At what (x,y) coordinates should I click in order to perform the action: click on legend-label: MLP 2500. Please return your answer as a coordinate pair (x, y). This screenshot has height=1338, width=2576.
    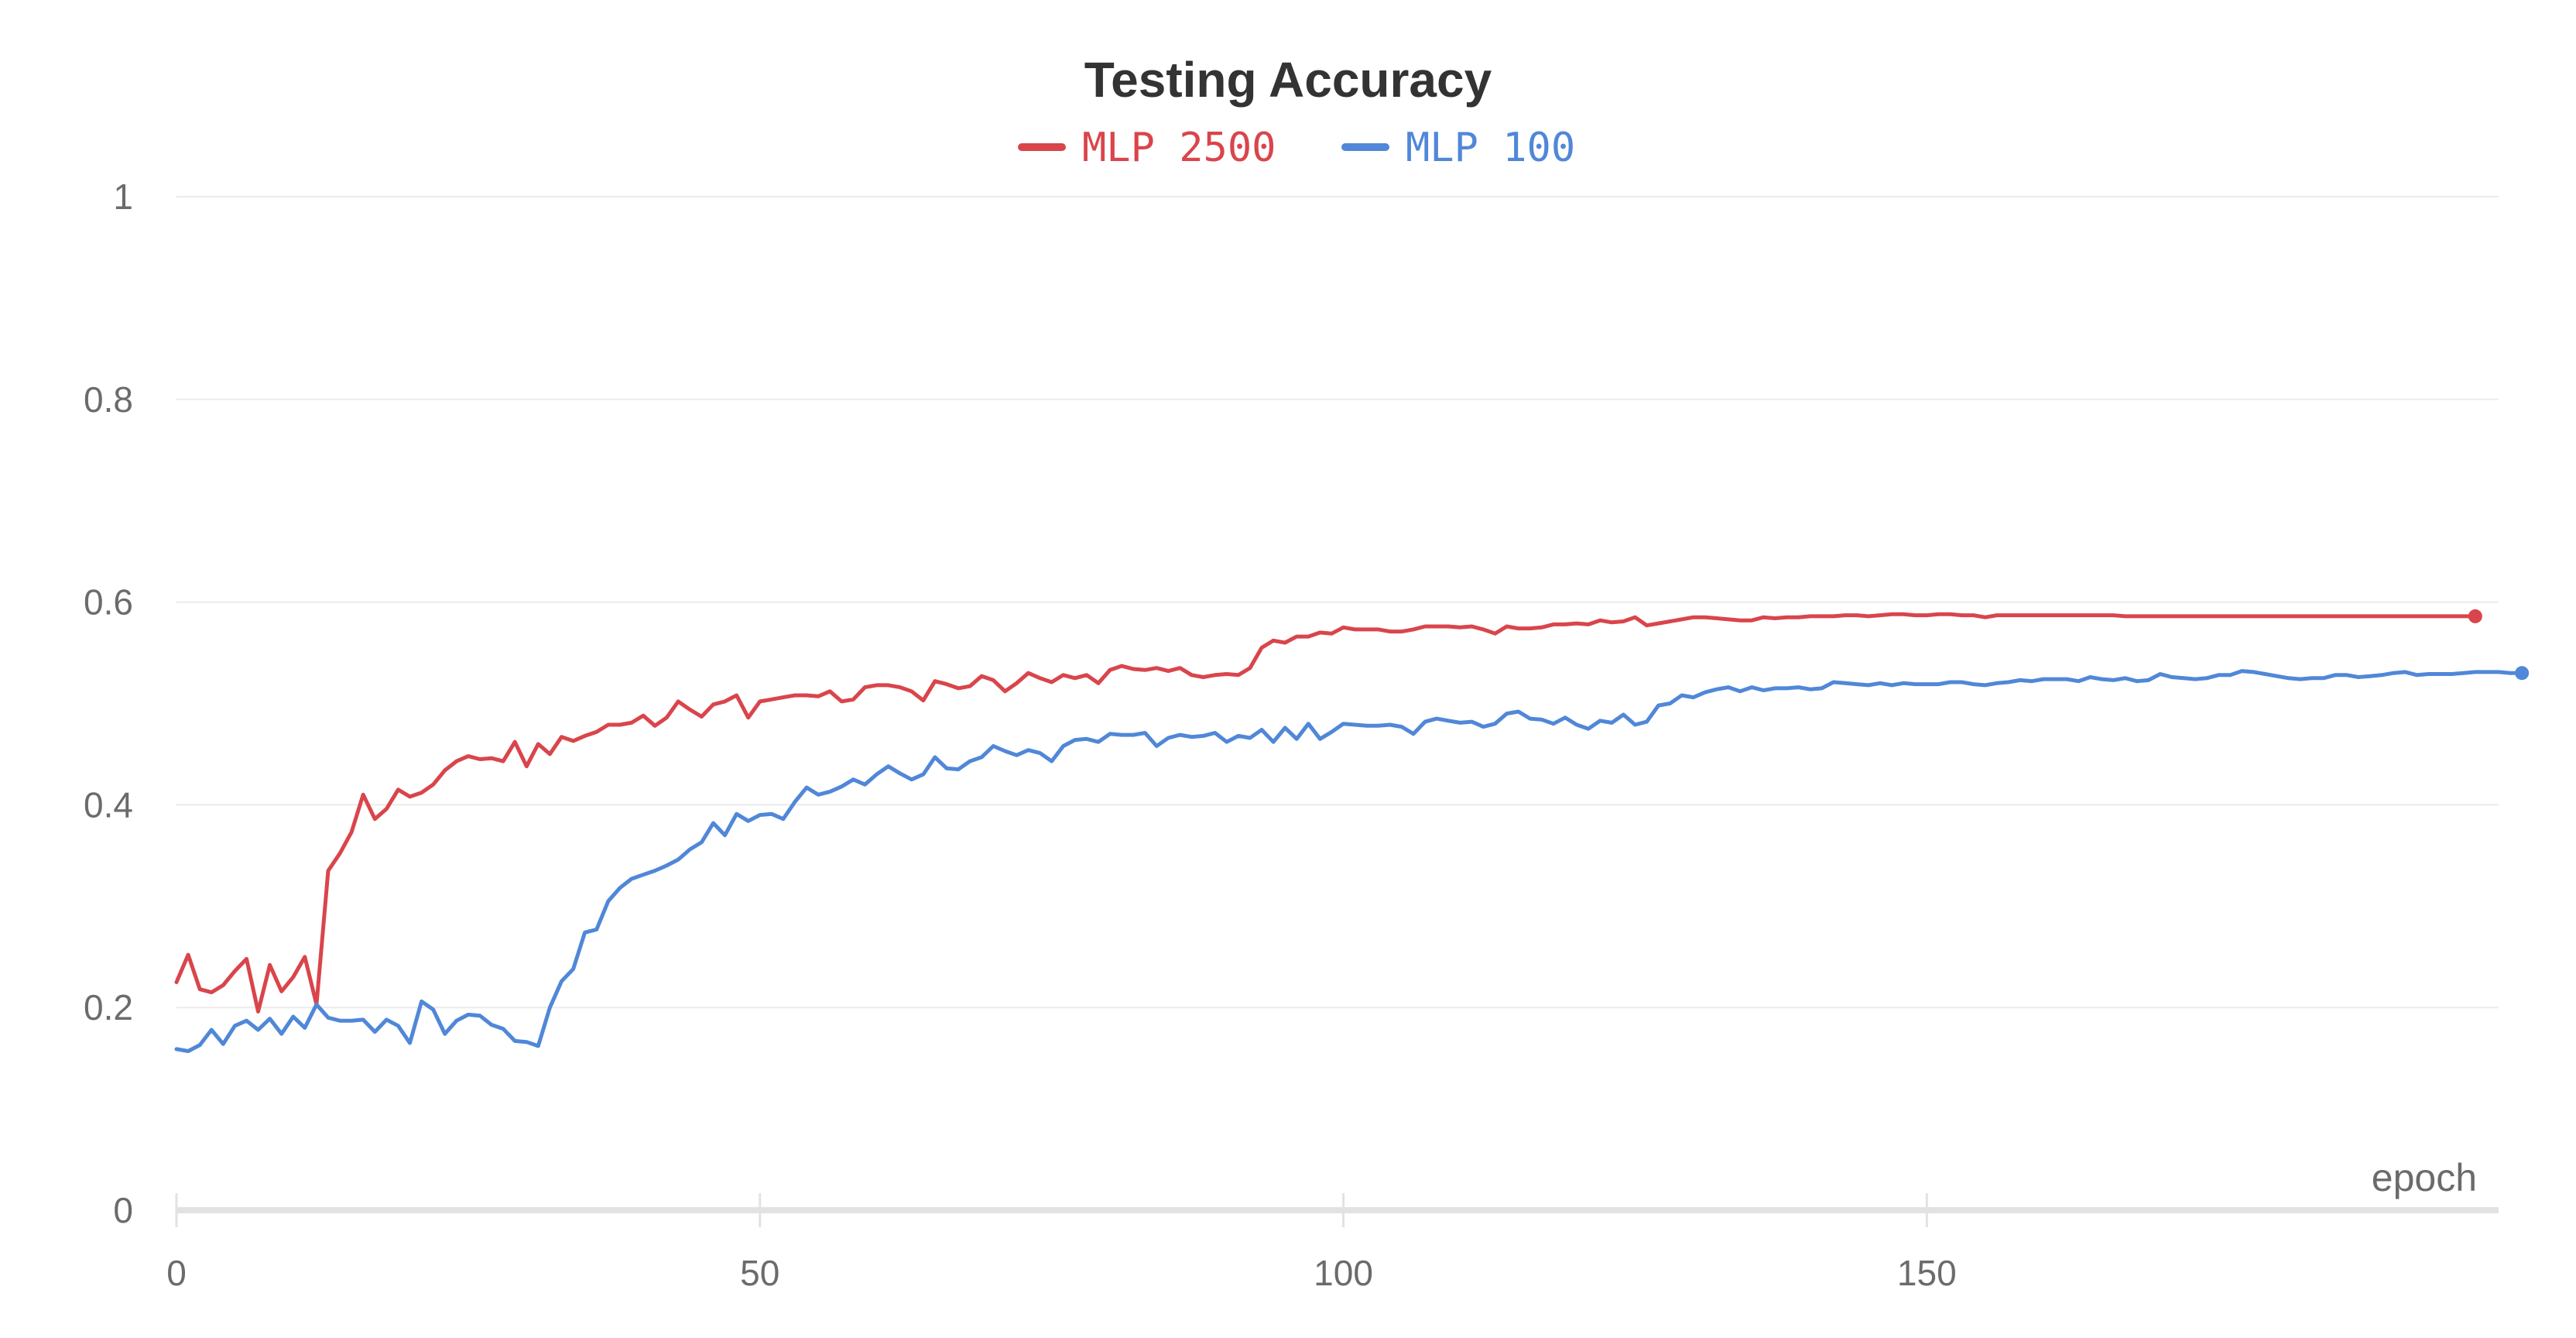
    Looking at the image, I should click on (1179, 148).